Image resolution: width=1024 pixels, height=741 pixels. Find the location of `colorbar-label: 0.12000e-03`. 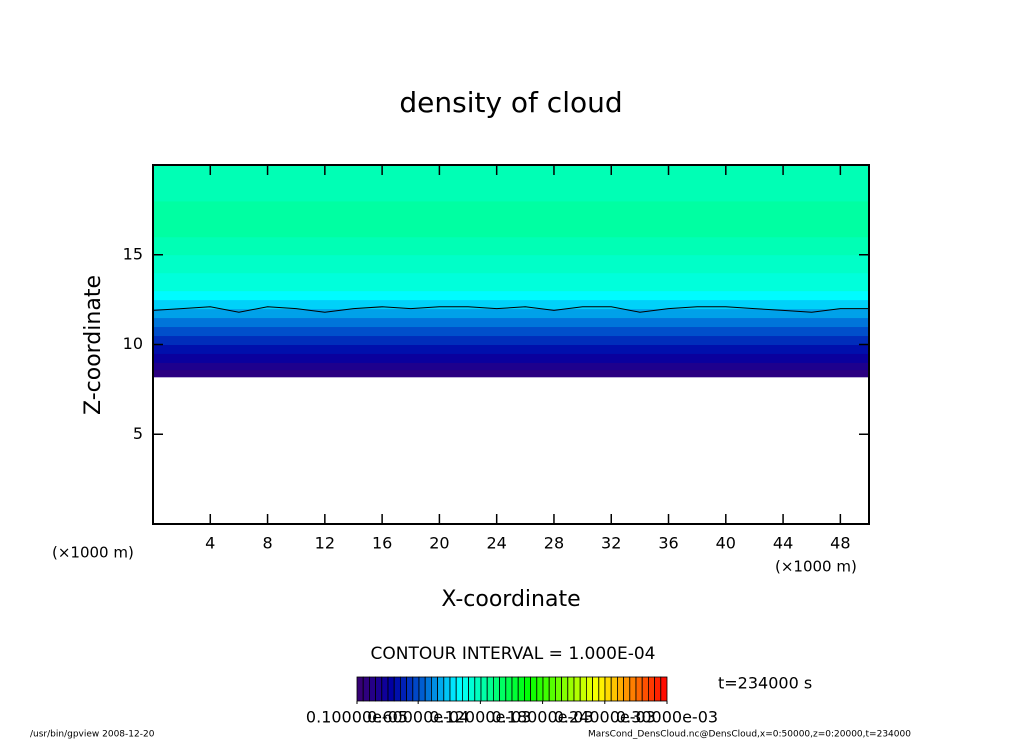

colorbar-label: 0.12000e-03 is located at coordinates (480, 717).